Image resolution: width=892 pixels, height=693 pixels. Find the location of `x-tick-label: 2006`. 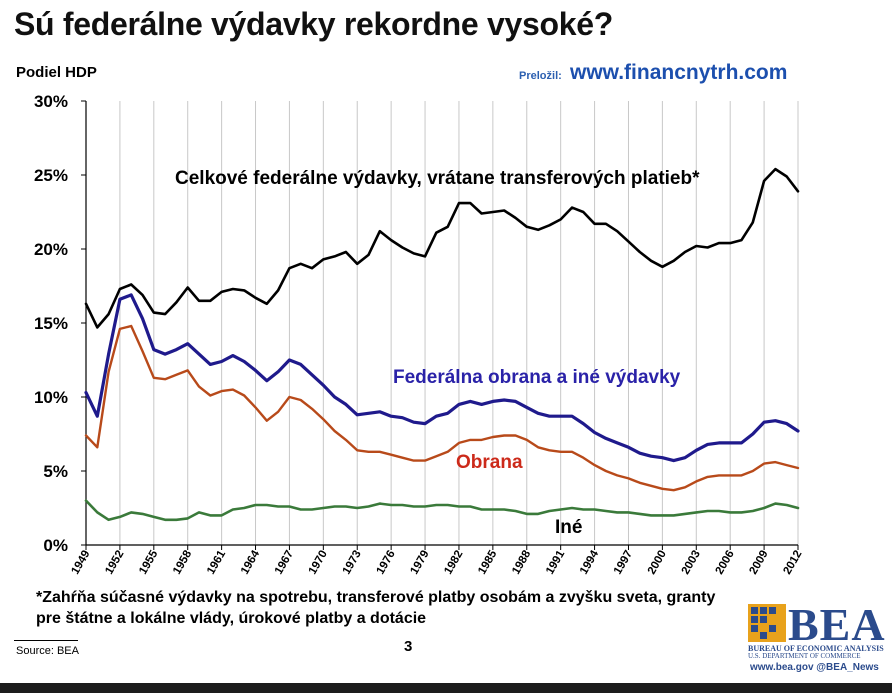

x-tick-label: 2006 is located at coordinates (725, 563).